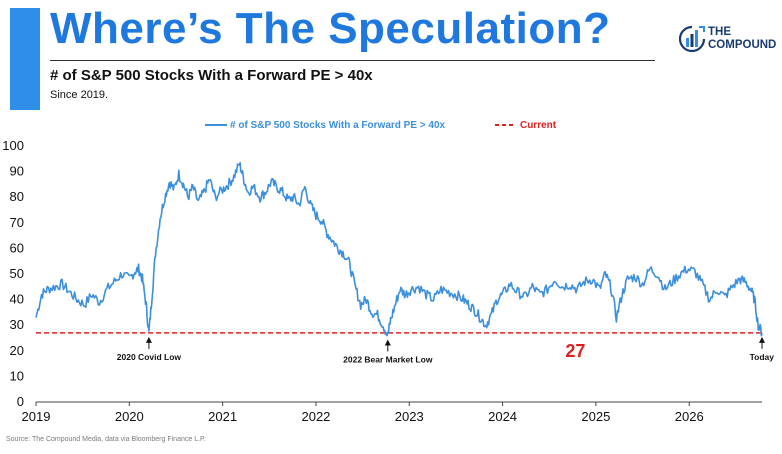 The image size is (782, 454). I want to click on x-tick-label: 2025, so click(595, 416).